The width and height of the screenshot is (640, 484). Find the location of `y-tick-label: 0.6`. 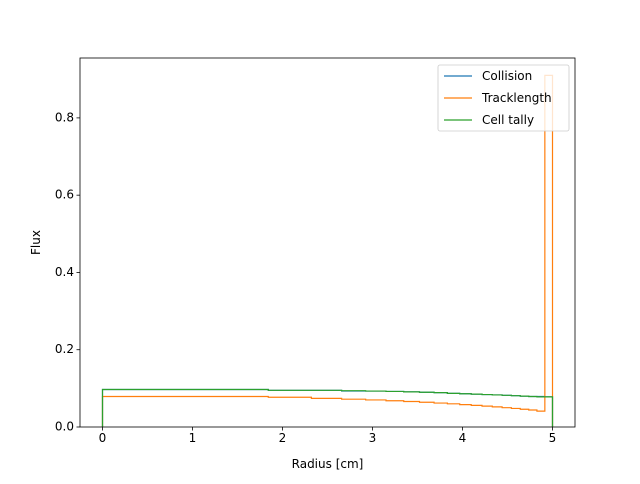

y-tick-label: 0.6 is located at coordinates (64, 195).